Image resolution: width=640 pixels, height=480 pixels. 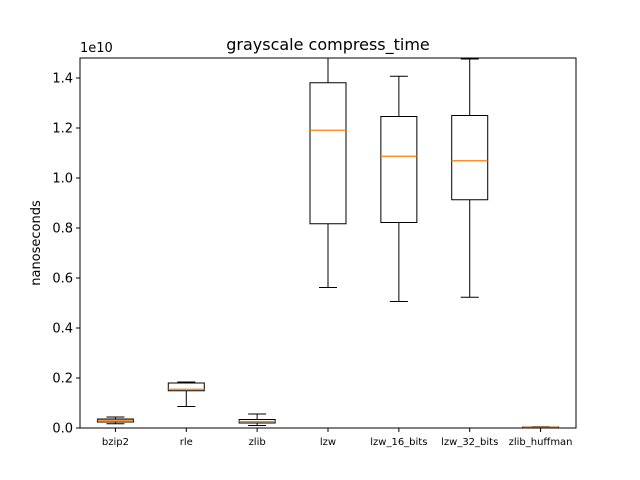 What do you see at coordinates (398, 442) in the screenshot?
I see `x-tick-label-lzw_16_bits: lzw_16_bits` at bounding box center [398, 442].